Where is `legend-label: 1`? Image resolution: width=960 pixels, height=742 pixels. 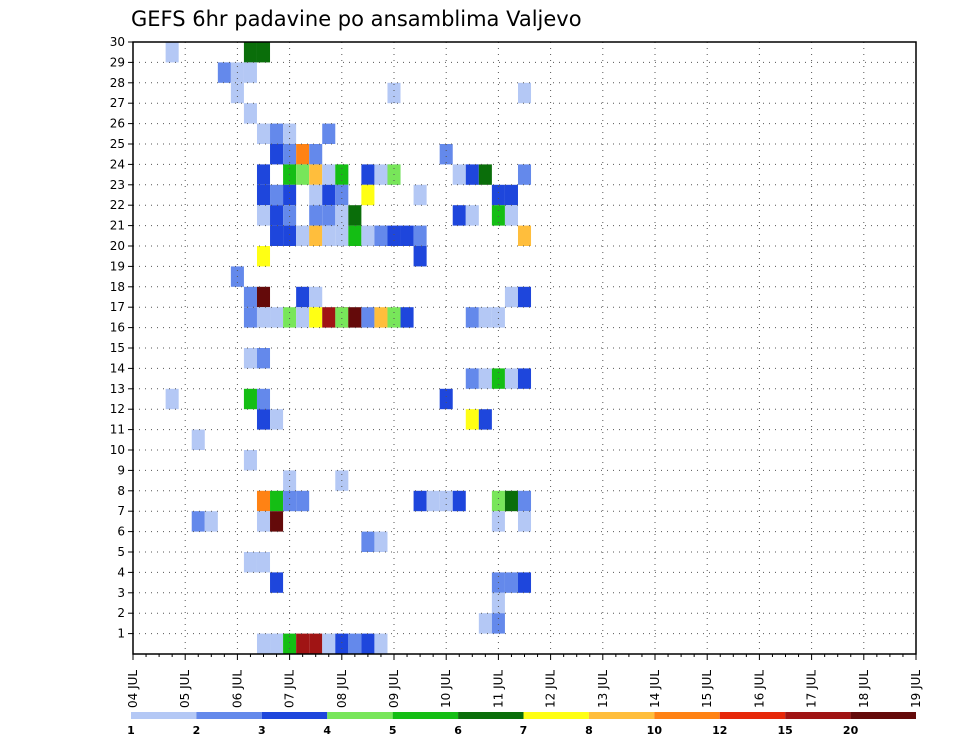
legend-label: 1 is located at coordinates (131, 730).